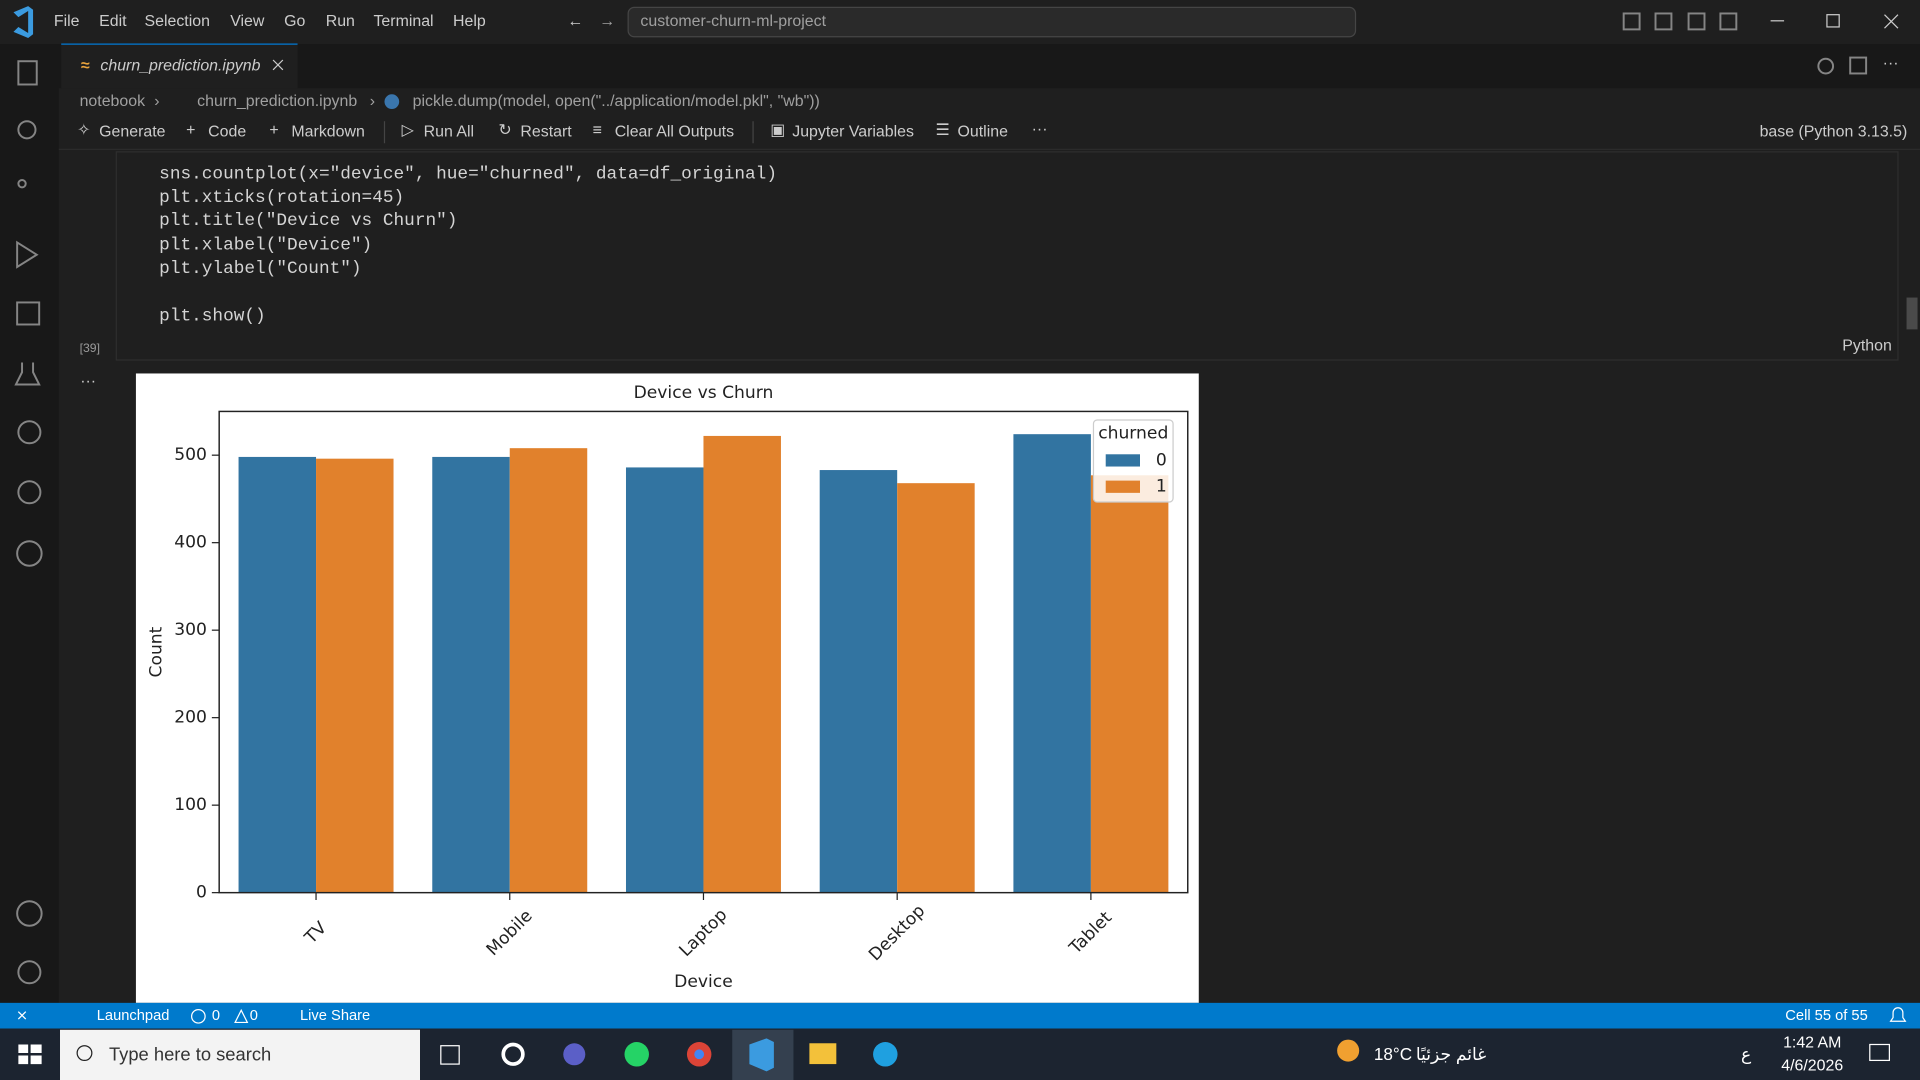 The height and width of the screenshot is (1080, 1920). What do you see at coordinates (469, 21) in the screenshot?
I see `menu-item: Help` at bounding box center [469, 21].